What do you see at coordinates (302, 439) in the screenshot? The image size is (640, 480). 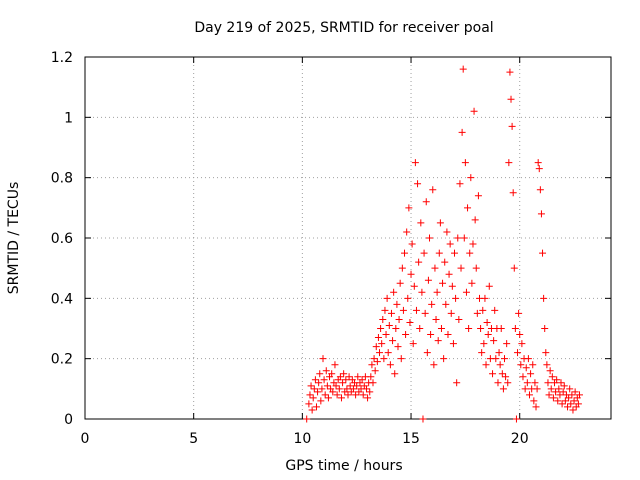 I see `x-tick-label: 10` at bounding box center [302, 439].